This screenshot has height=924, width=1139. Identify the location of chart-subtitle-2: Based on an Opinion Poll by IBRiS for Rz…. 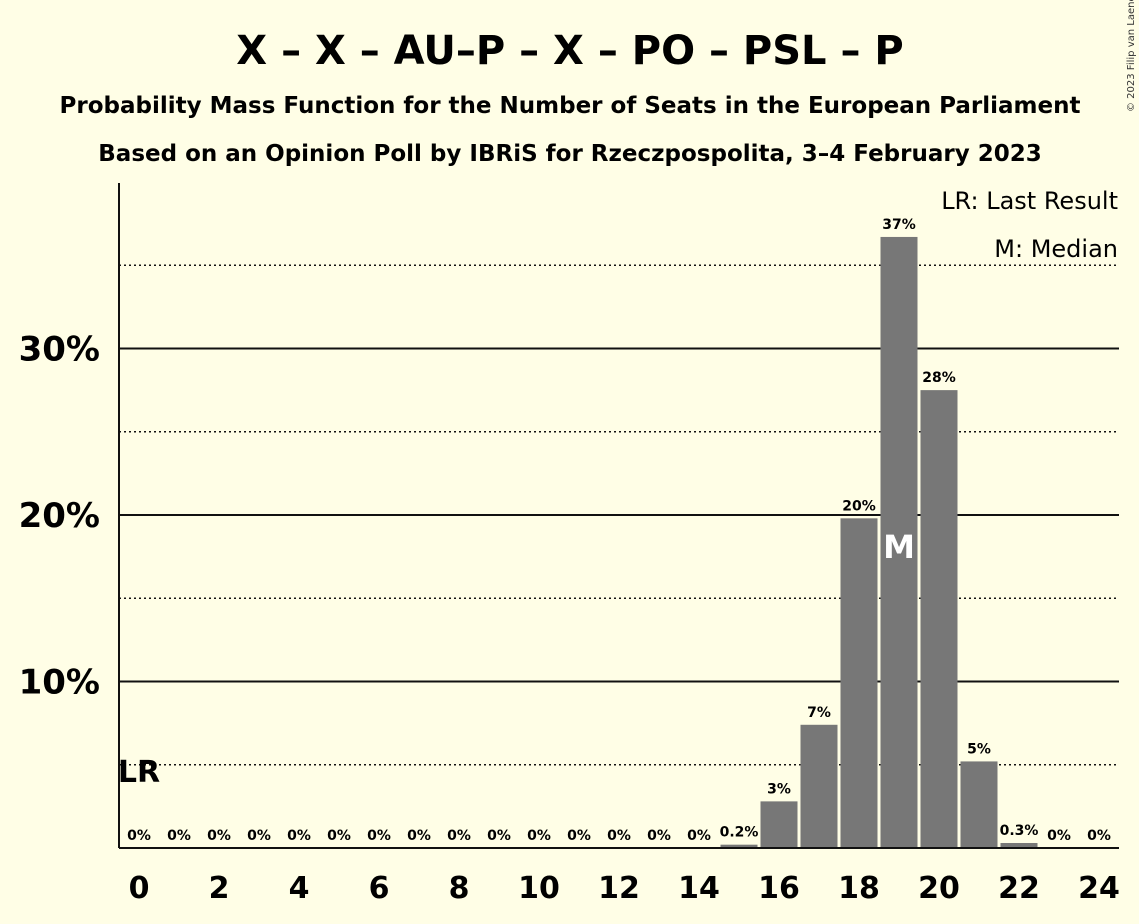
(569, 154).